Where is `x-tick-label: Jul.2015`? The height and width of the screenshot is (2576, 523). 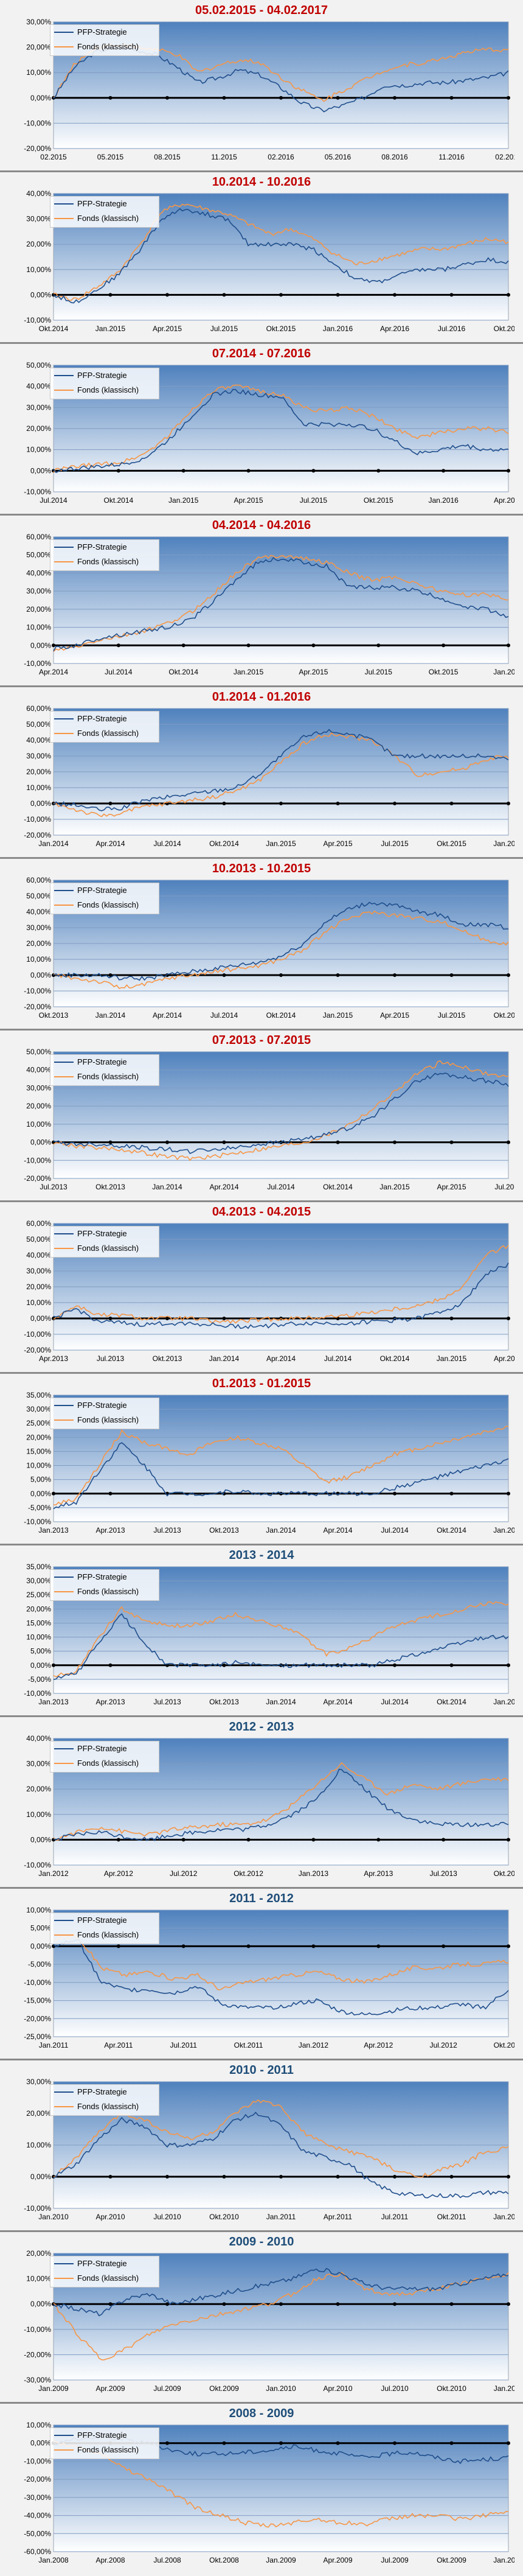 x-tick-label: Jul.2015 is located at coordinates (224, 329).